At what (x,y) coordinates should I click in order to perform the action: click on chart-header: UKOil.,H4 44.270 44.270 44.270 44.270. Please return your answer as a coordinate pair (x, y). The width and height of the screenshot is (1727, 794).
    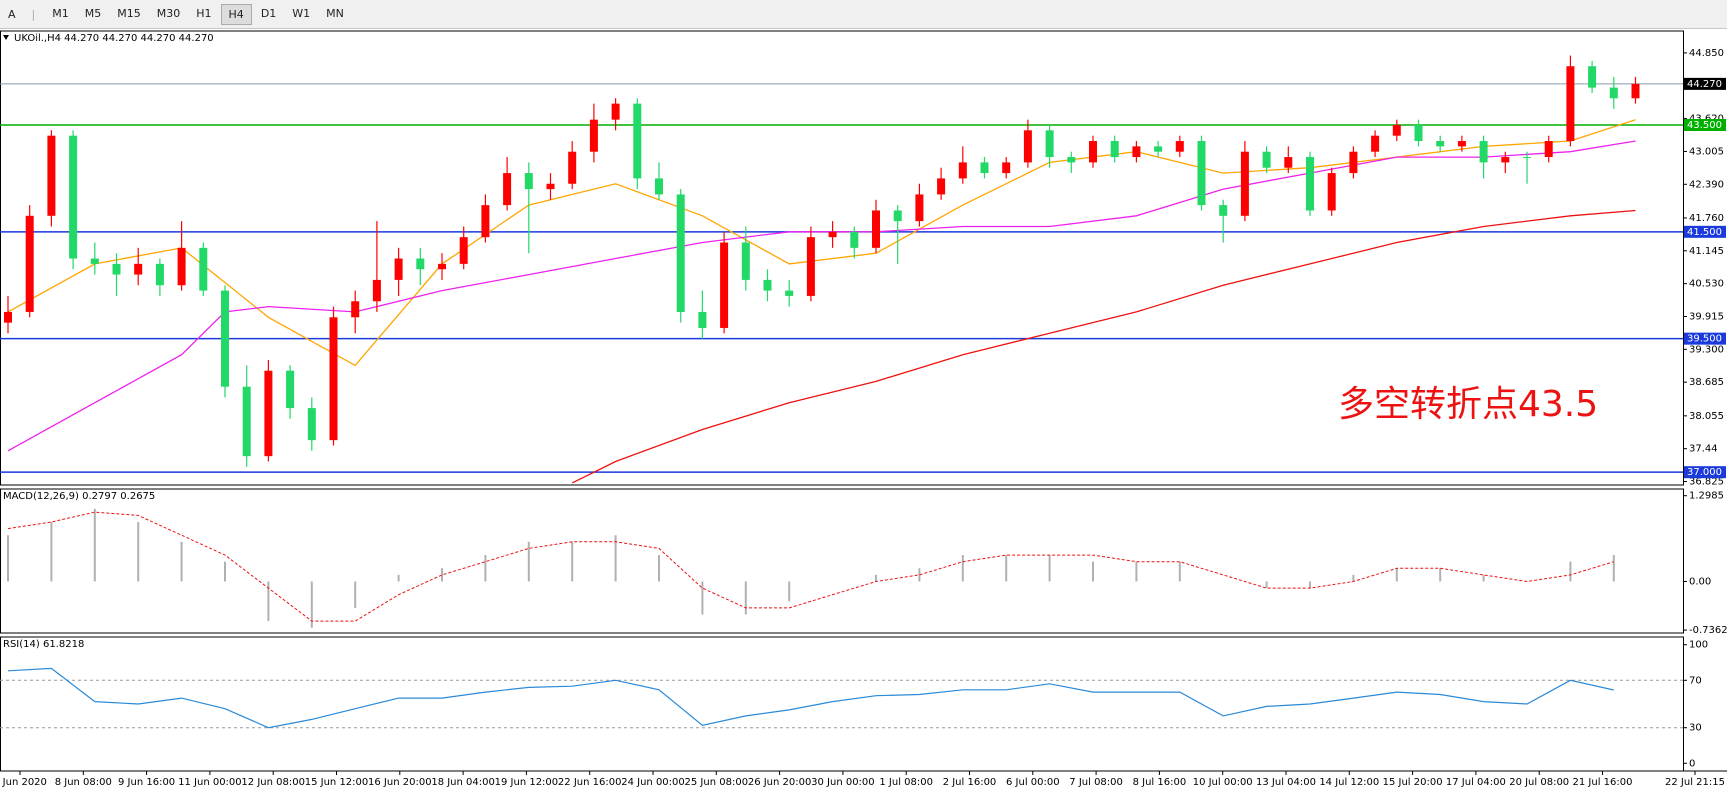
    Looking at the image, I should click on (114, 38).